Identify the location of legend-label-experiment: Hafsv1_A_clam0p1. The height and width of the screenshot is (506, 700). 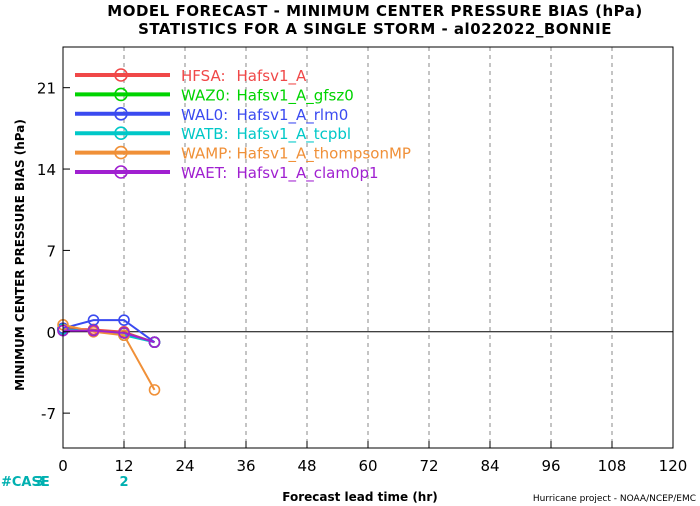
(308, 173).